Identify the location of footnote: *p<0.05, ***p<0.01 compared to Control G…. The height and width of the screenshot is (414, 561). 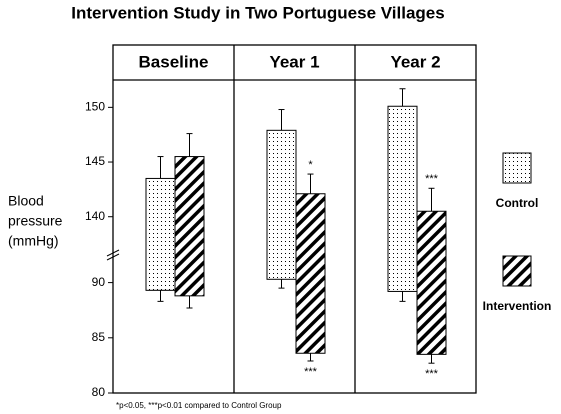
(199, 405).